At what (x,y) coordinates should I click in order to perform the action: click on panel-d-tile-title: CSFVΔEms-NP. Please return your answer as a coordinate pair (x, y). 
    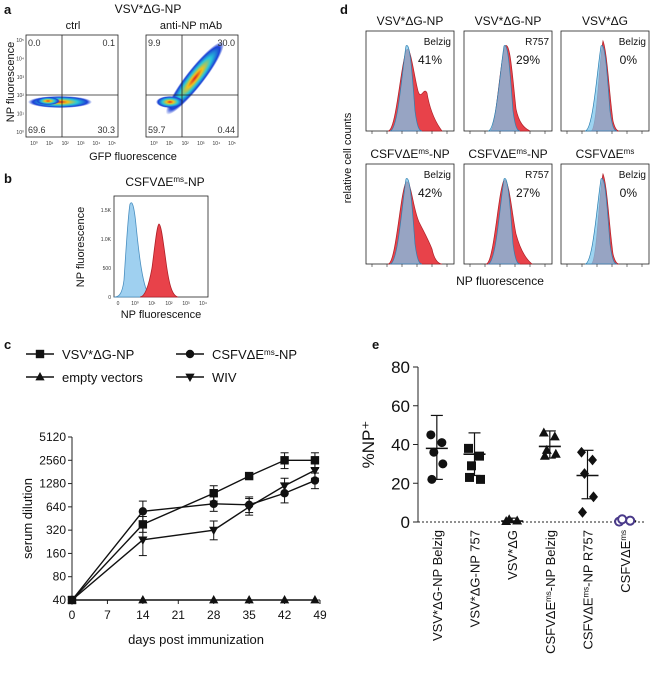
    Looking at the image, I should click on (409, 154).